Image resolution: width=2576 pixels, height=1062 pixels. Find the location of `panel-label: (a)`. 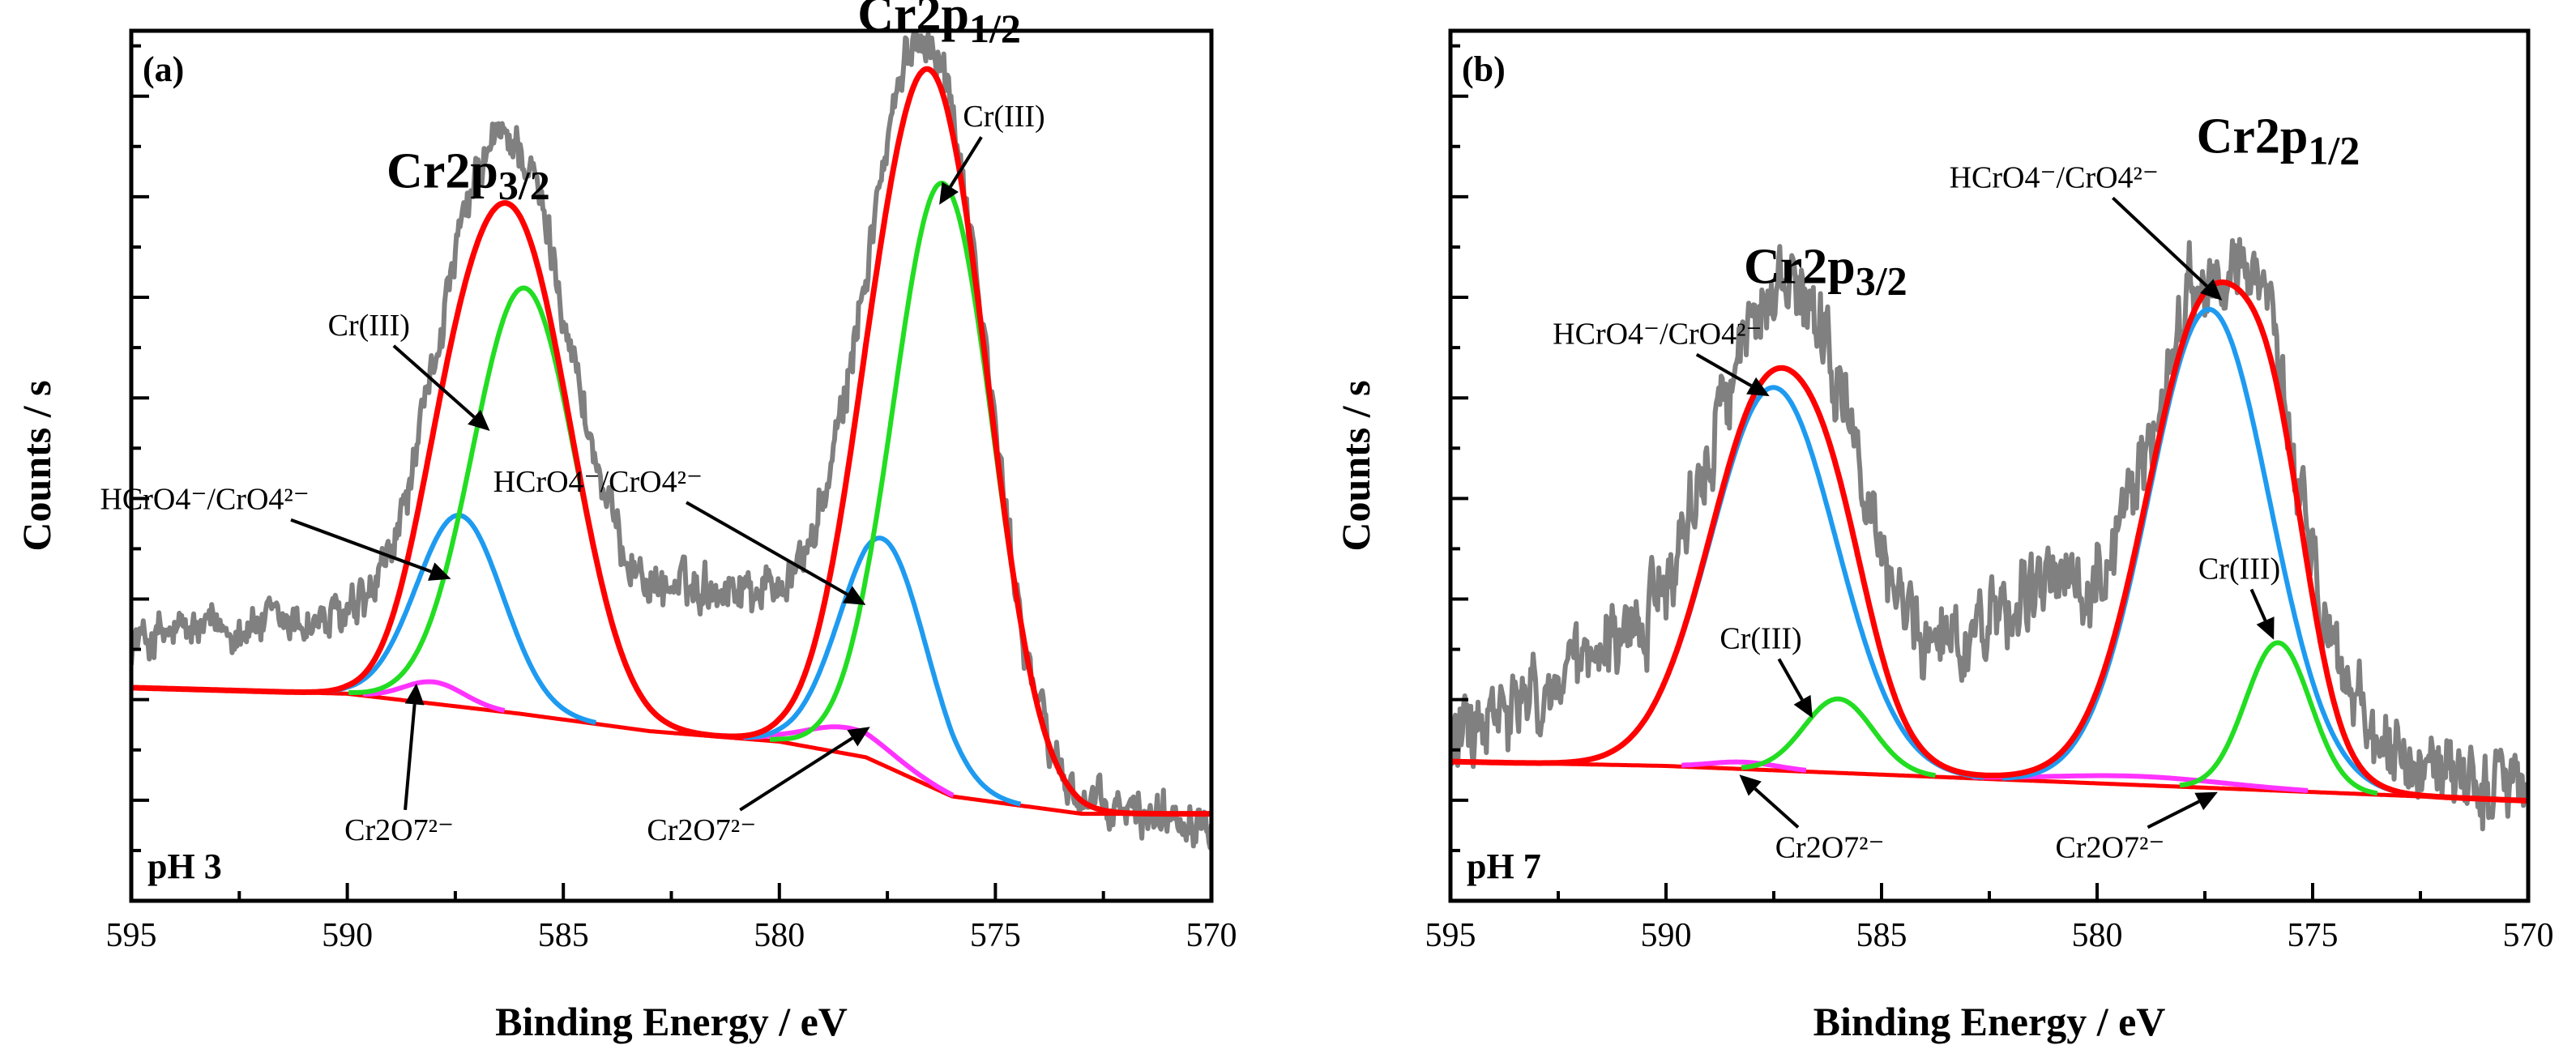

panel-label: (a) is located at coordinates (163, 69).